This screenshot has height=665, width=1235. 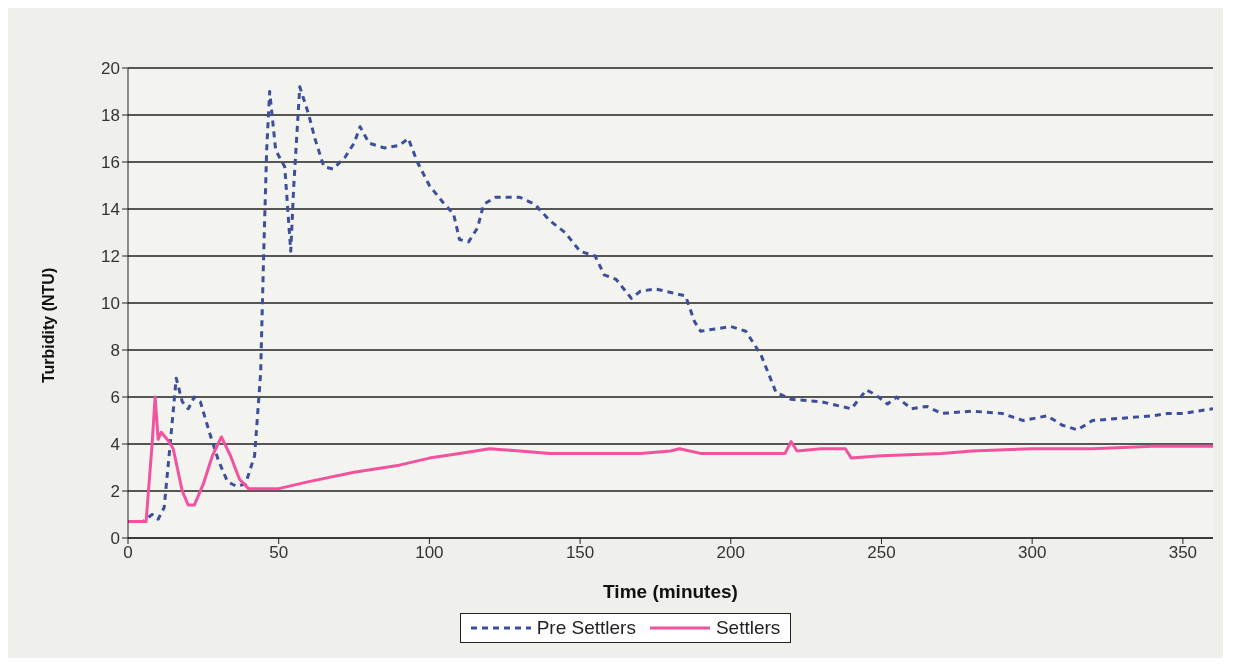 I want to click on x-tick-label: 250, so click(x=881, y=553).